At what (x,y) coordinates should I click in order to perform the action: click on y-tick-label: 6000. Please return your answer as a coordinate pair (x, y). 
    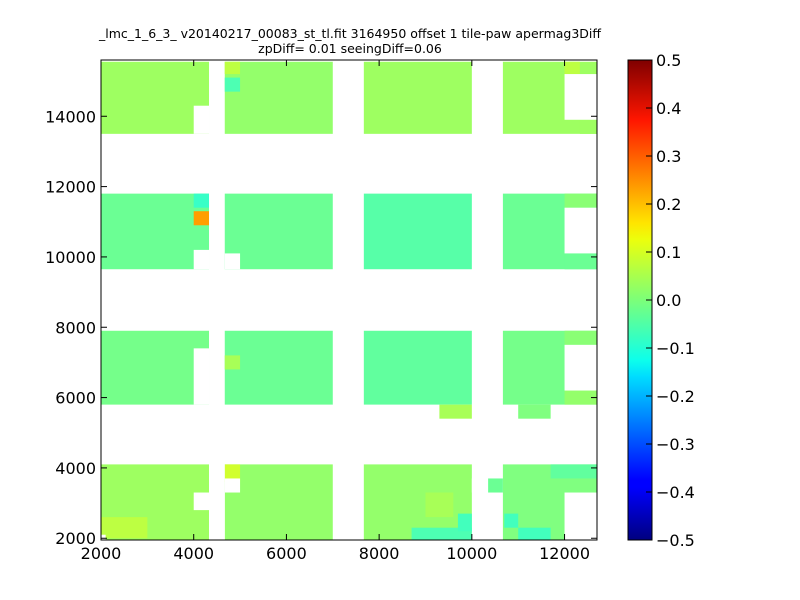
    Looking at the image, I should click on (75, 398).